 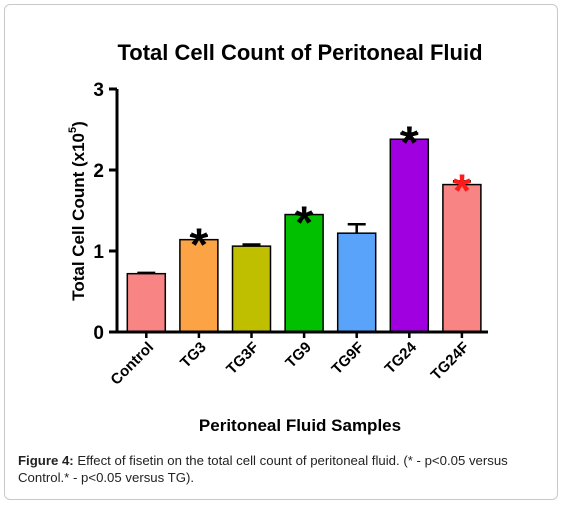 What do you see at coordinates (78, 217) in the screenshot?
I see `y-axis-label-main: Total Cell Count (x10` at bounding box center [78, 217].